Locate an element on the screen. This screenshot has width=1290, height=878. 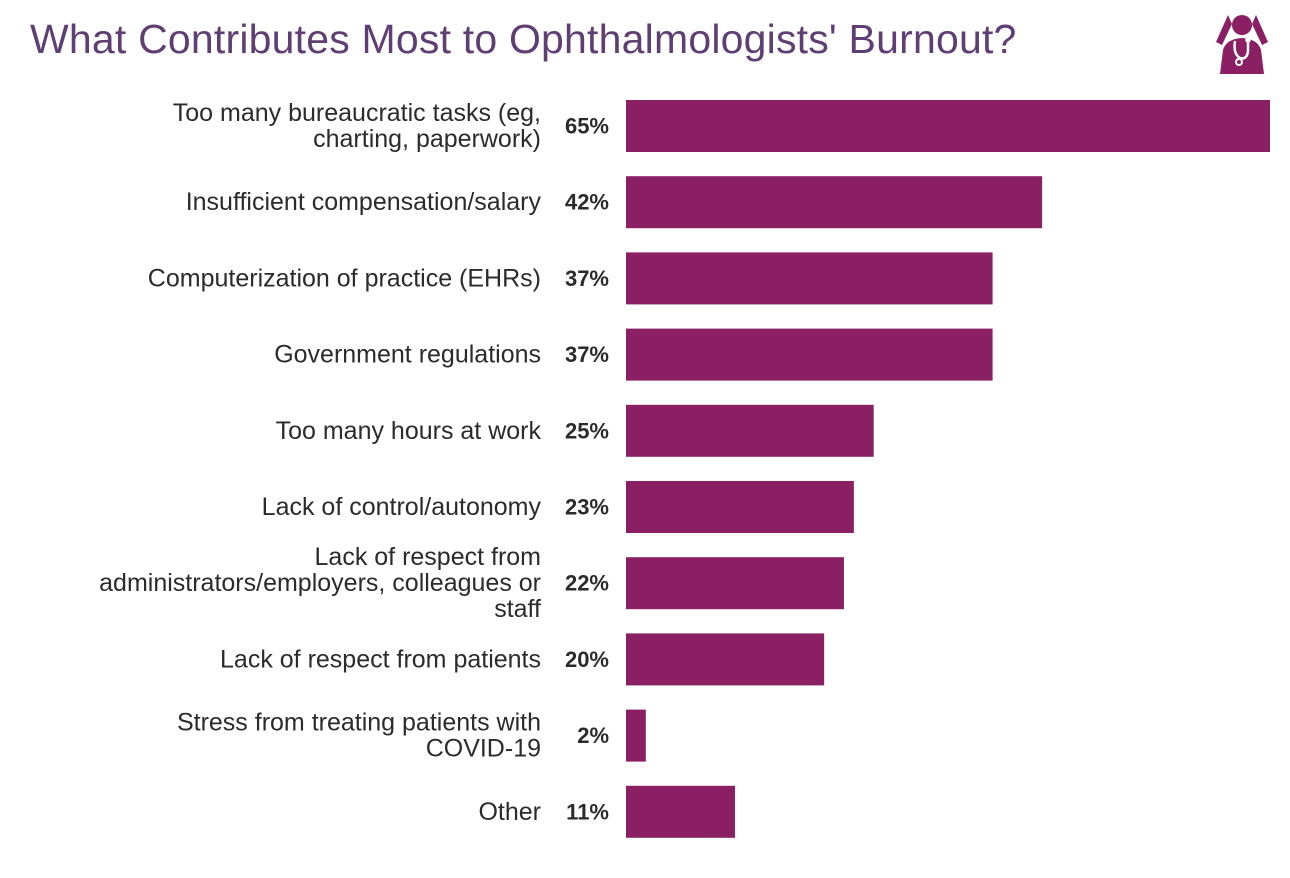
category-label: Government regulations is located at coordinates (407, 355).